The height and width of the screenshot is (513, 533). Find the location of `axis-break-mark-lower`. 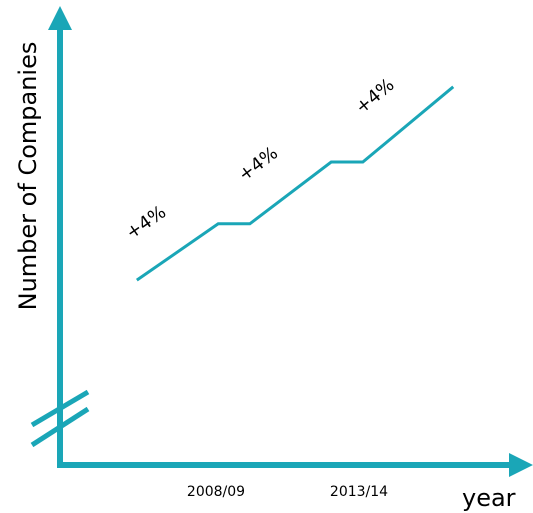

axis-break-mark-lower is located at coordinates (60, 427).